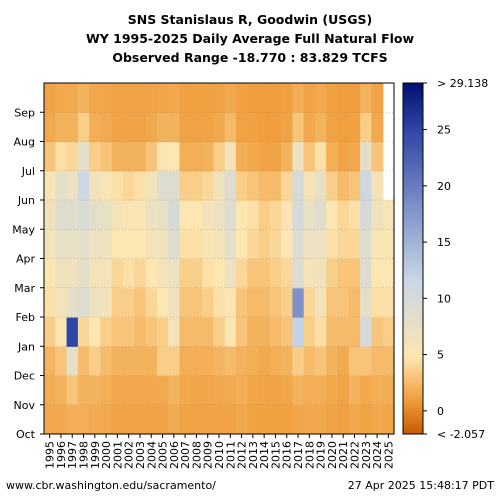 The height and width of the screenshot is (500, 500). What do you see at coordinates (26, 200) in the screenshot?
I see `y-tick-label: Jun` at bounding box center [26, 200].